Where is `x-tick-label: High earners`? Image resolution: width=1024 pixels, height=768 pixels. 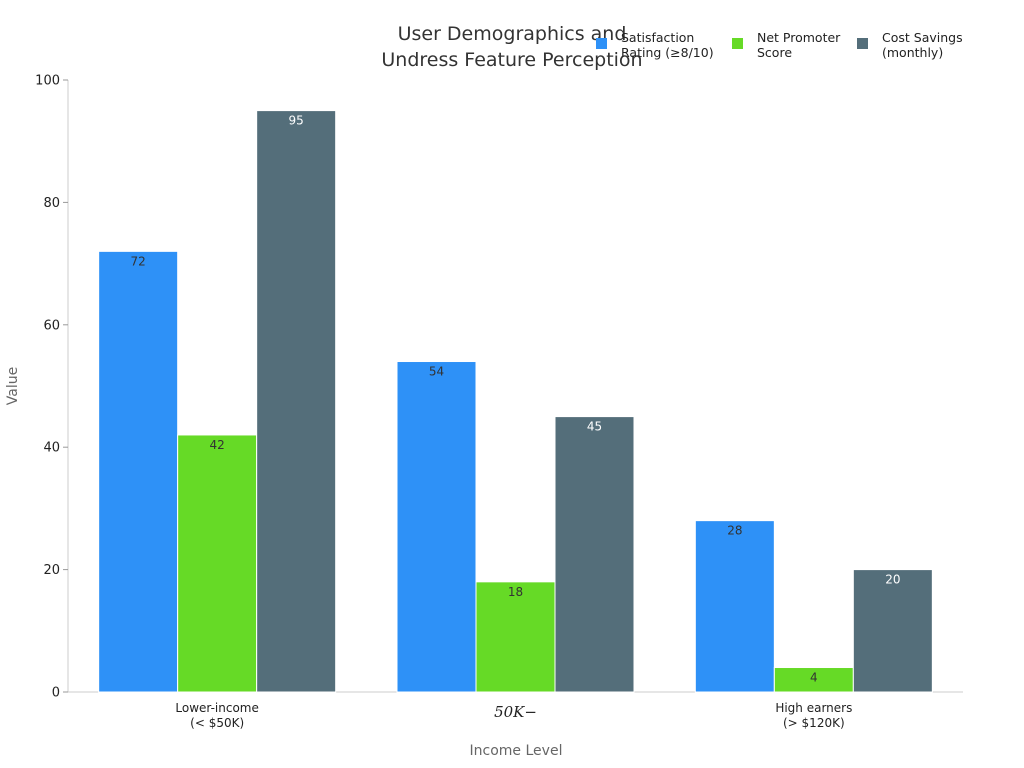
x-tick-label: High earners is located at coordinates (813, 708).